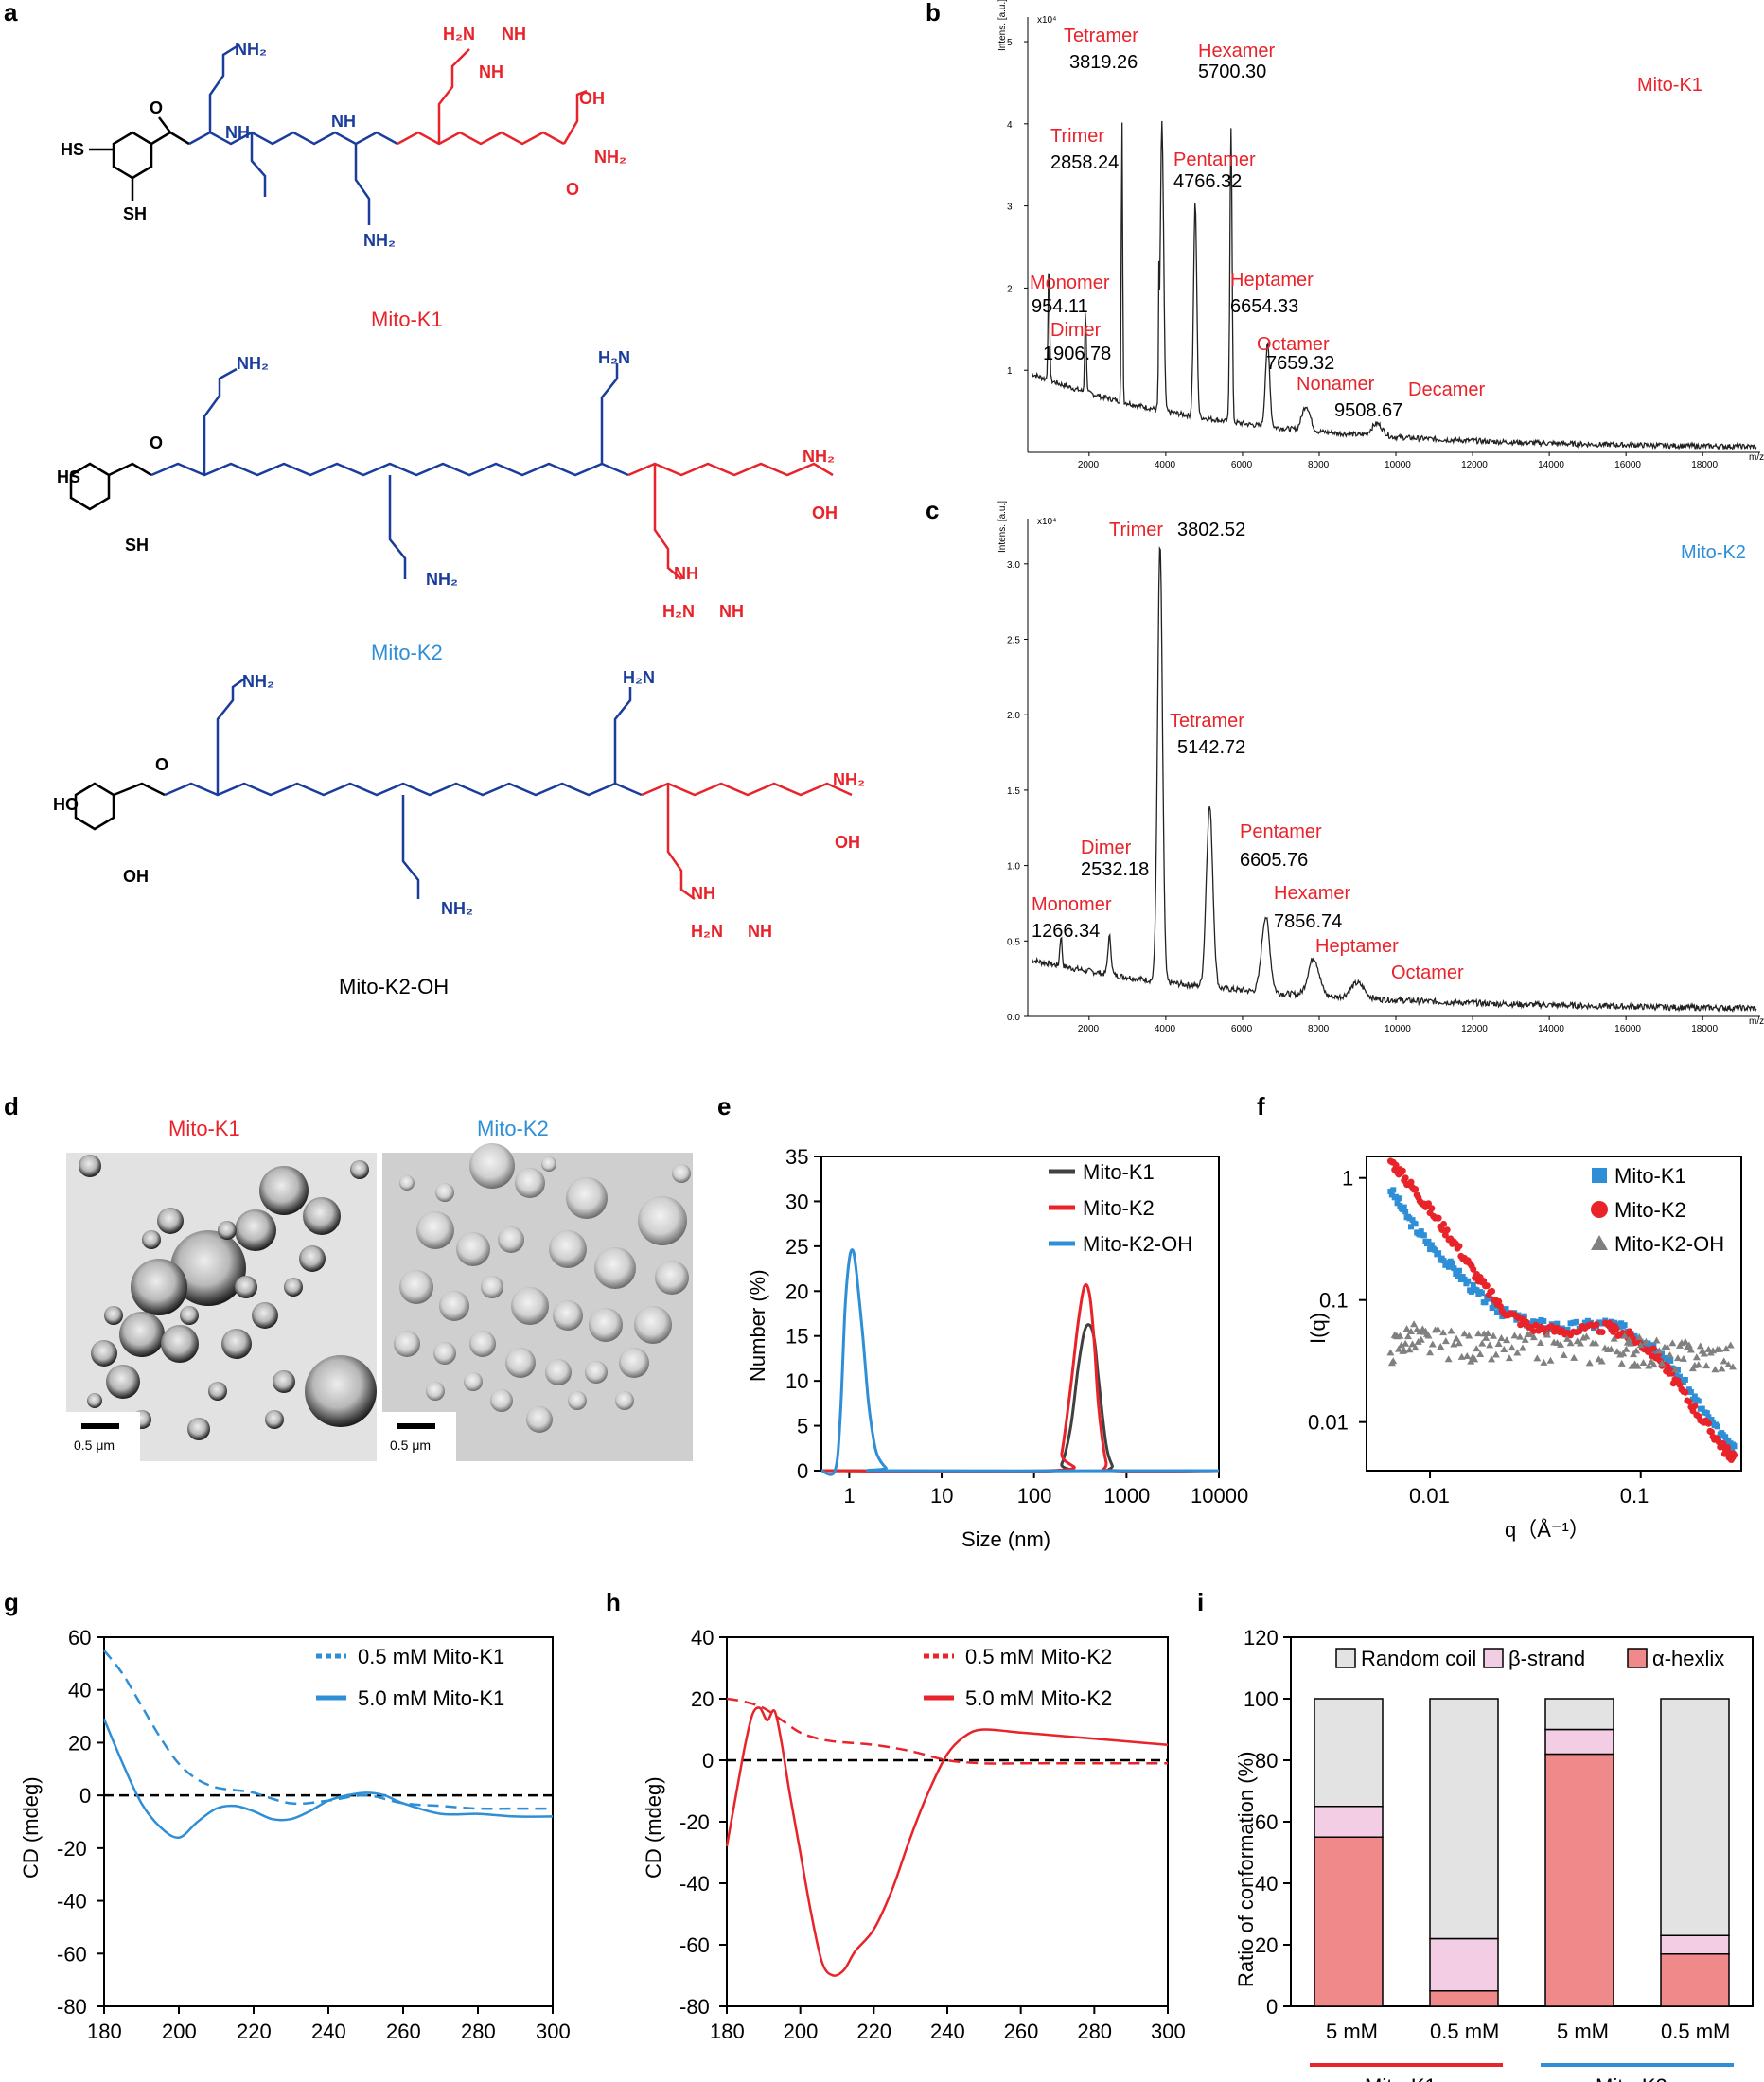 This screenshot has height=2082, width=1764. What do you see at coordinates (137, 545) in the screenshot?
I see `atom-sh: SH` at bounding box center [137, 545].